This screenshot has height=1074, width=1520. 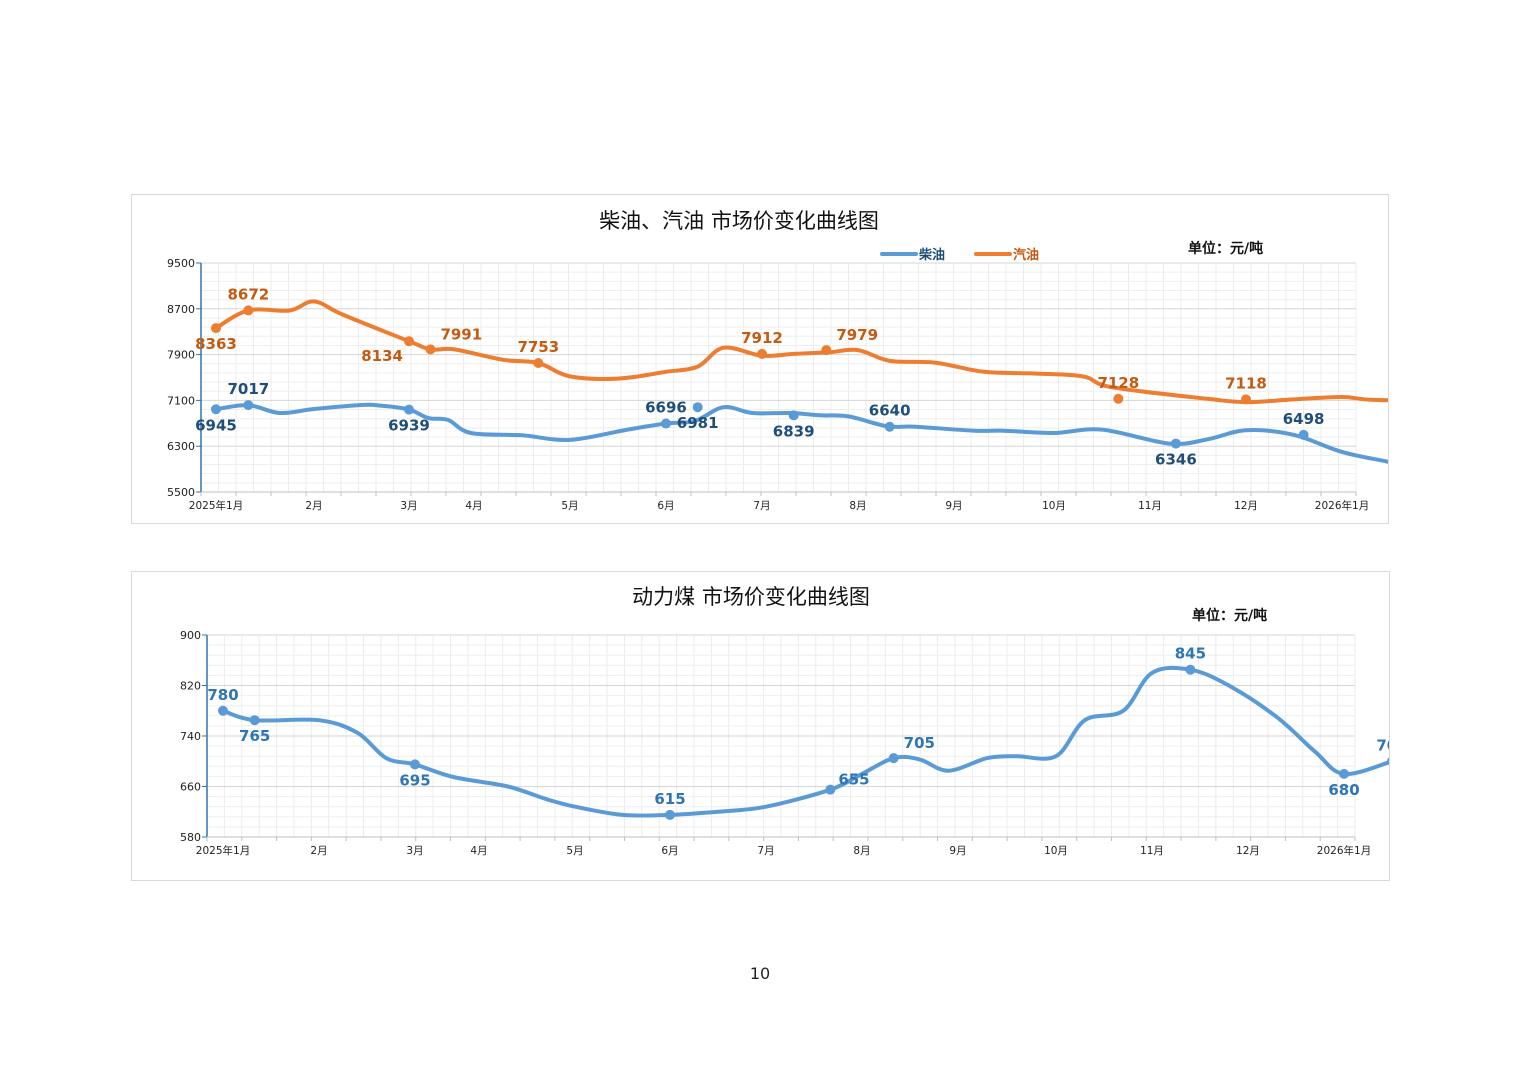 What do you see at coordinates (853, 780) in the screenshot?
I see `data-label: 655` at bounding box center [853, 780].